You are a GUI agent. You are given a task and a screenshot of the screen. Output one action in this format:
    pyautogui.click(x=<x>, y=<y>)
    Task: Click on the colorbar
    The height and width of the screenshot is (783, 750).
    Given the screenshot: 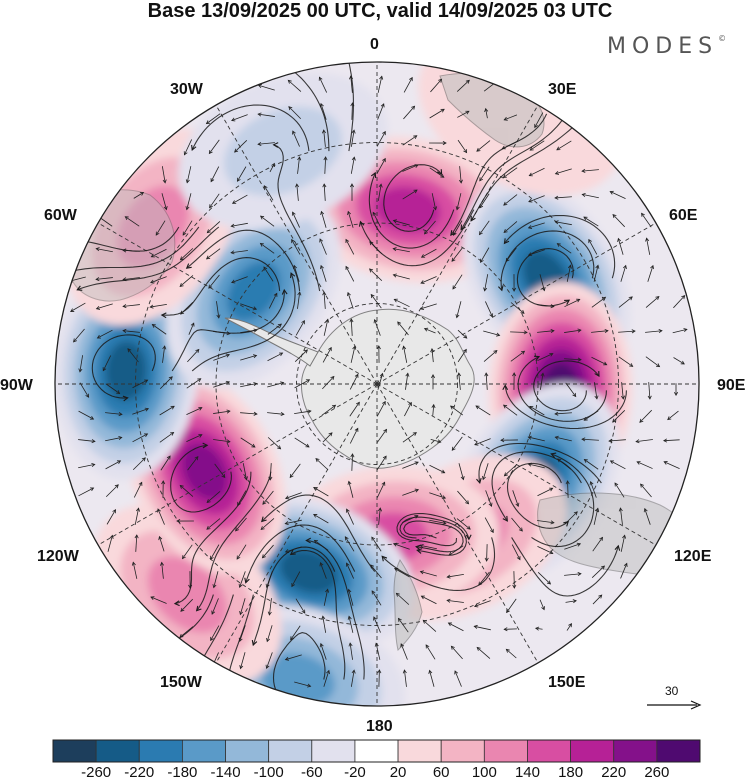 What is the action you would take?
    pyautogui.click(x=376, y=751)
    